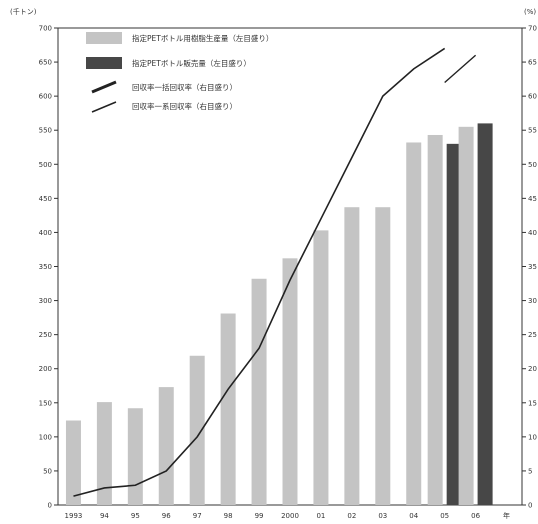  I want to click on left-tick-label: 450, so click(45, 199).